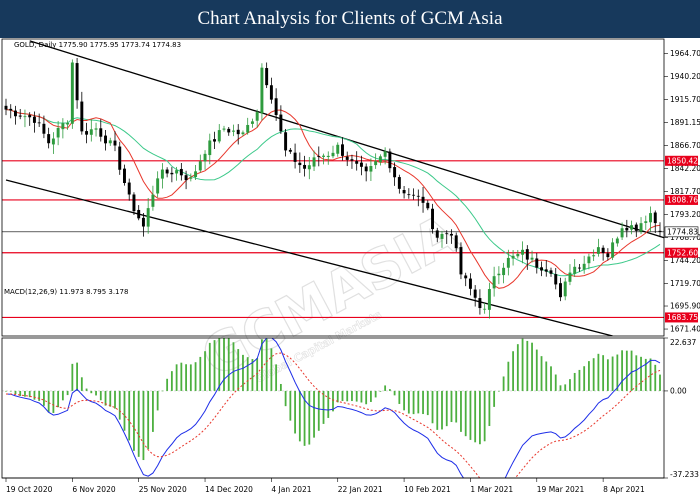 This screenshot has height=500, width=700. Describe the element at coordinates (229, 489) in the screenshot. I see `x-tick-label: 14 Dec 2020` at that location.